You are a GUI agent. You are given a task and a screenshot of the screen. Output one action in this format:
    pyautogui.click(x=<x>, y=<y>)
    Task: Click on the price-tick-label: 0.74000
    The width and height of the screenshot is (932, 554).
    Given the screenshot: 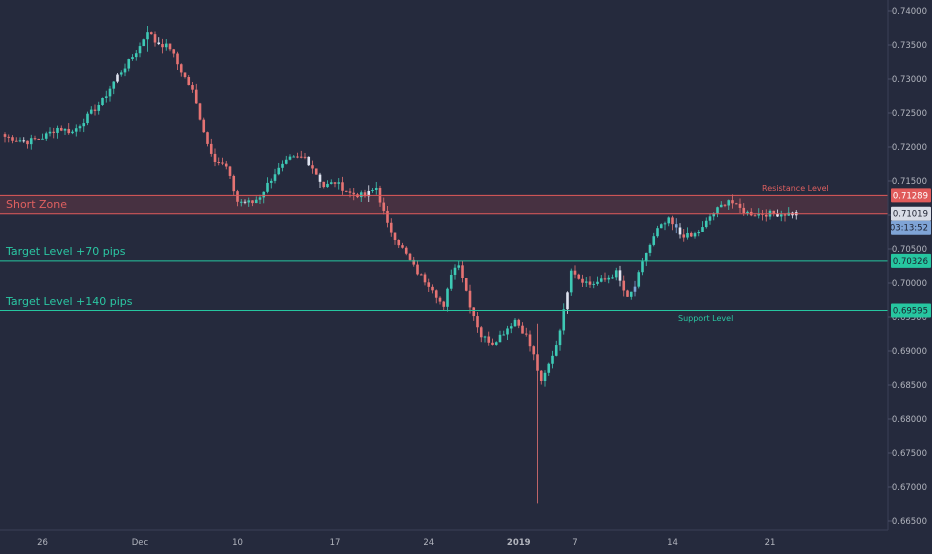 What is the action you would take?
    pyautogui.click(x=909, y=12)
    